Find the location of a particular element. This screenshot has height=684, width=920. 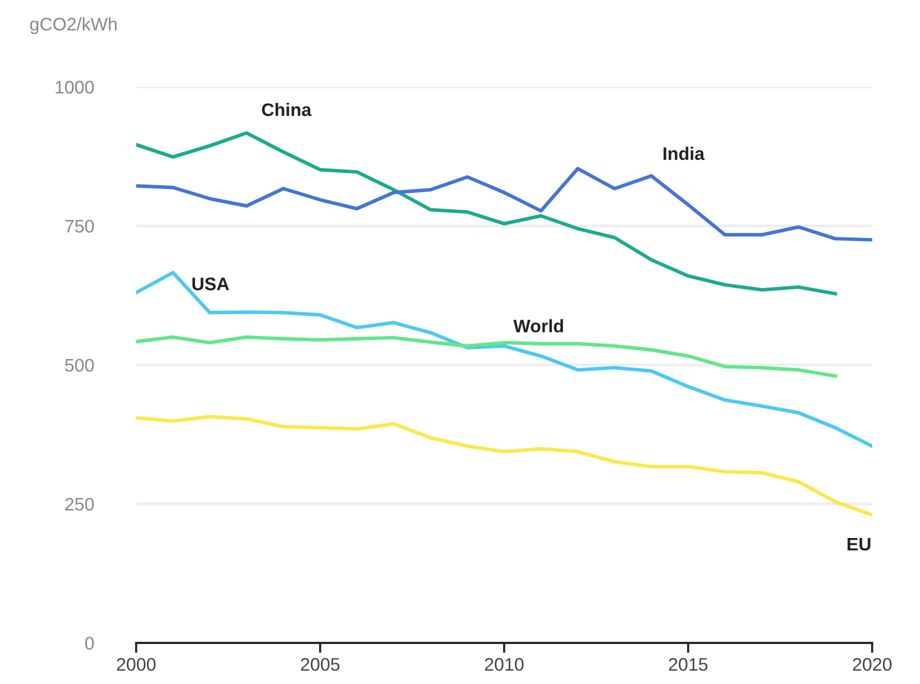

x-tick-label: 2005 is located at coordinates (320, 664).